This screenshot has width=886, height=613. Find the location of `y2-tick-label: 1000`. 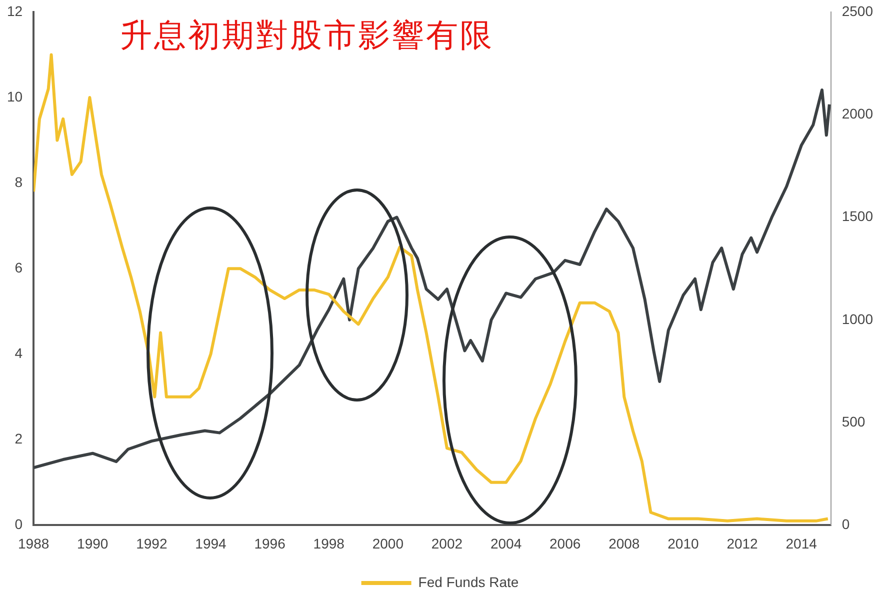

y2-tick-label: 1000 is located at coordinates (858, 318).